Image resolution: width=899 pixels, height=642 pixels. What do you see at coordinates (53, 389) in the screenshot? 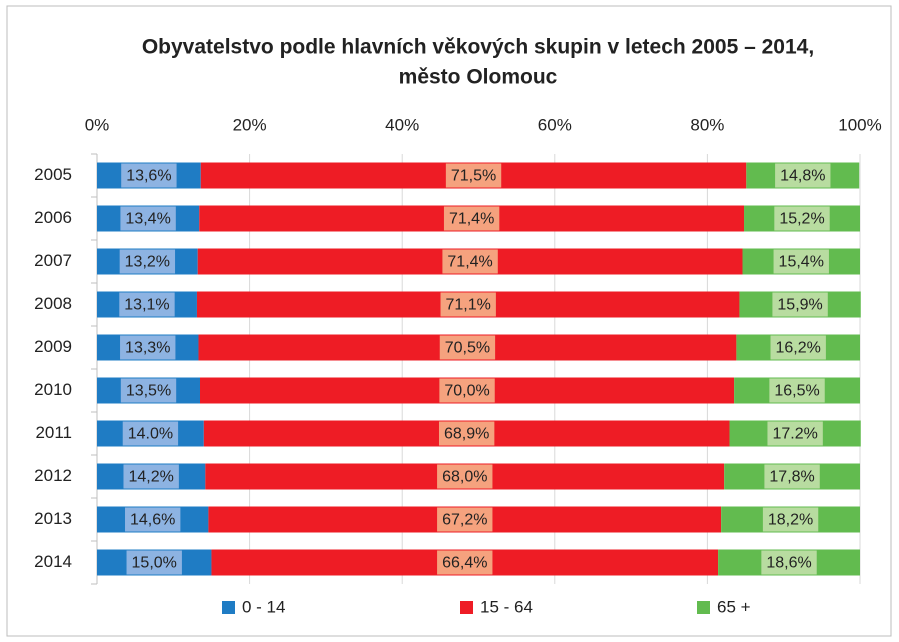
I see `y-tick-label: 2010` at bounding box center [53, 389].